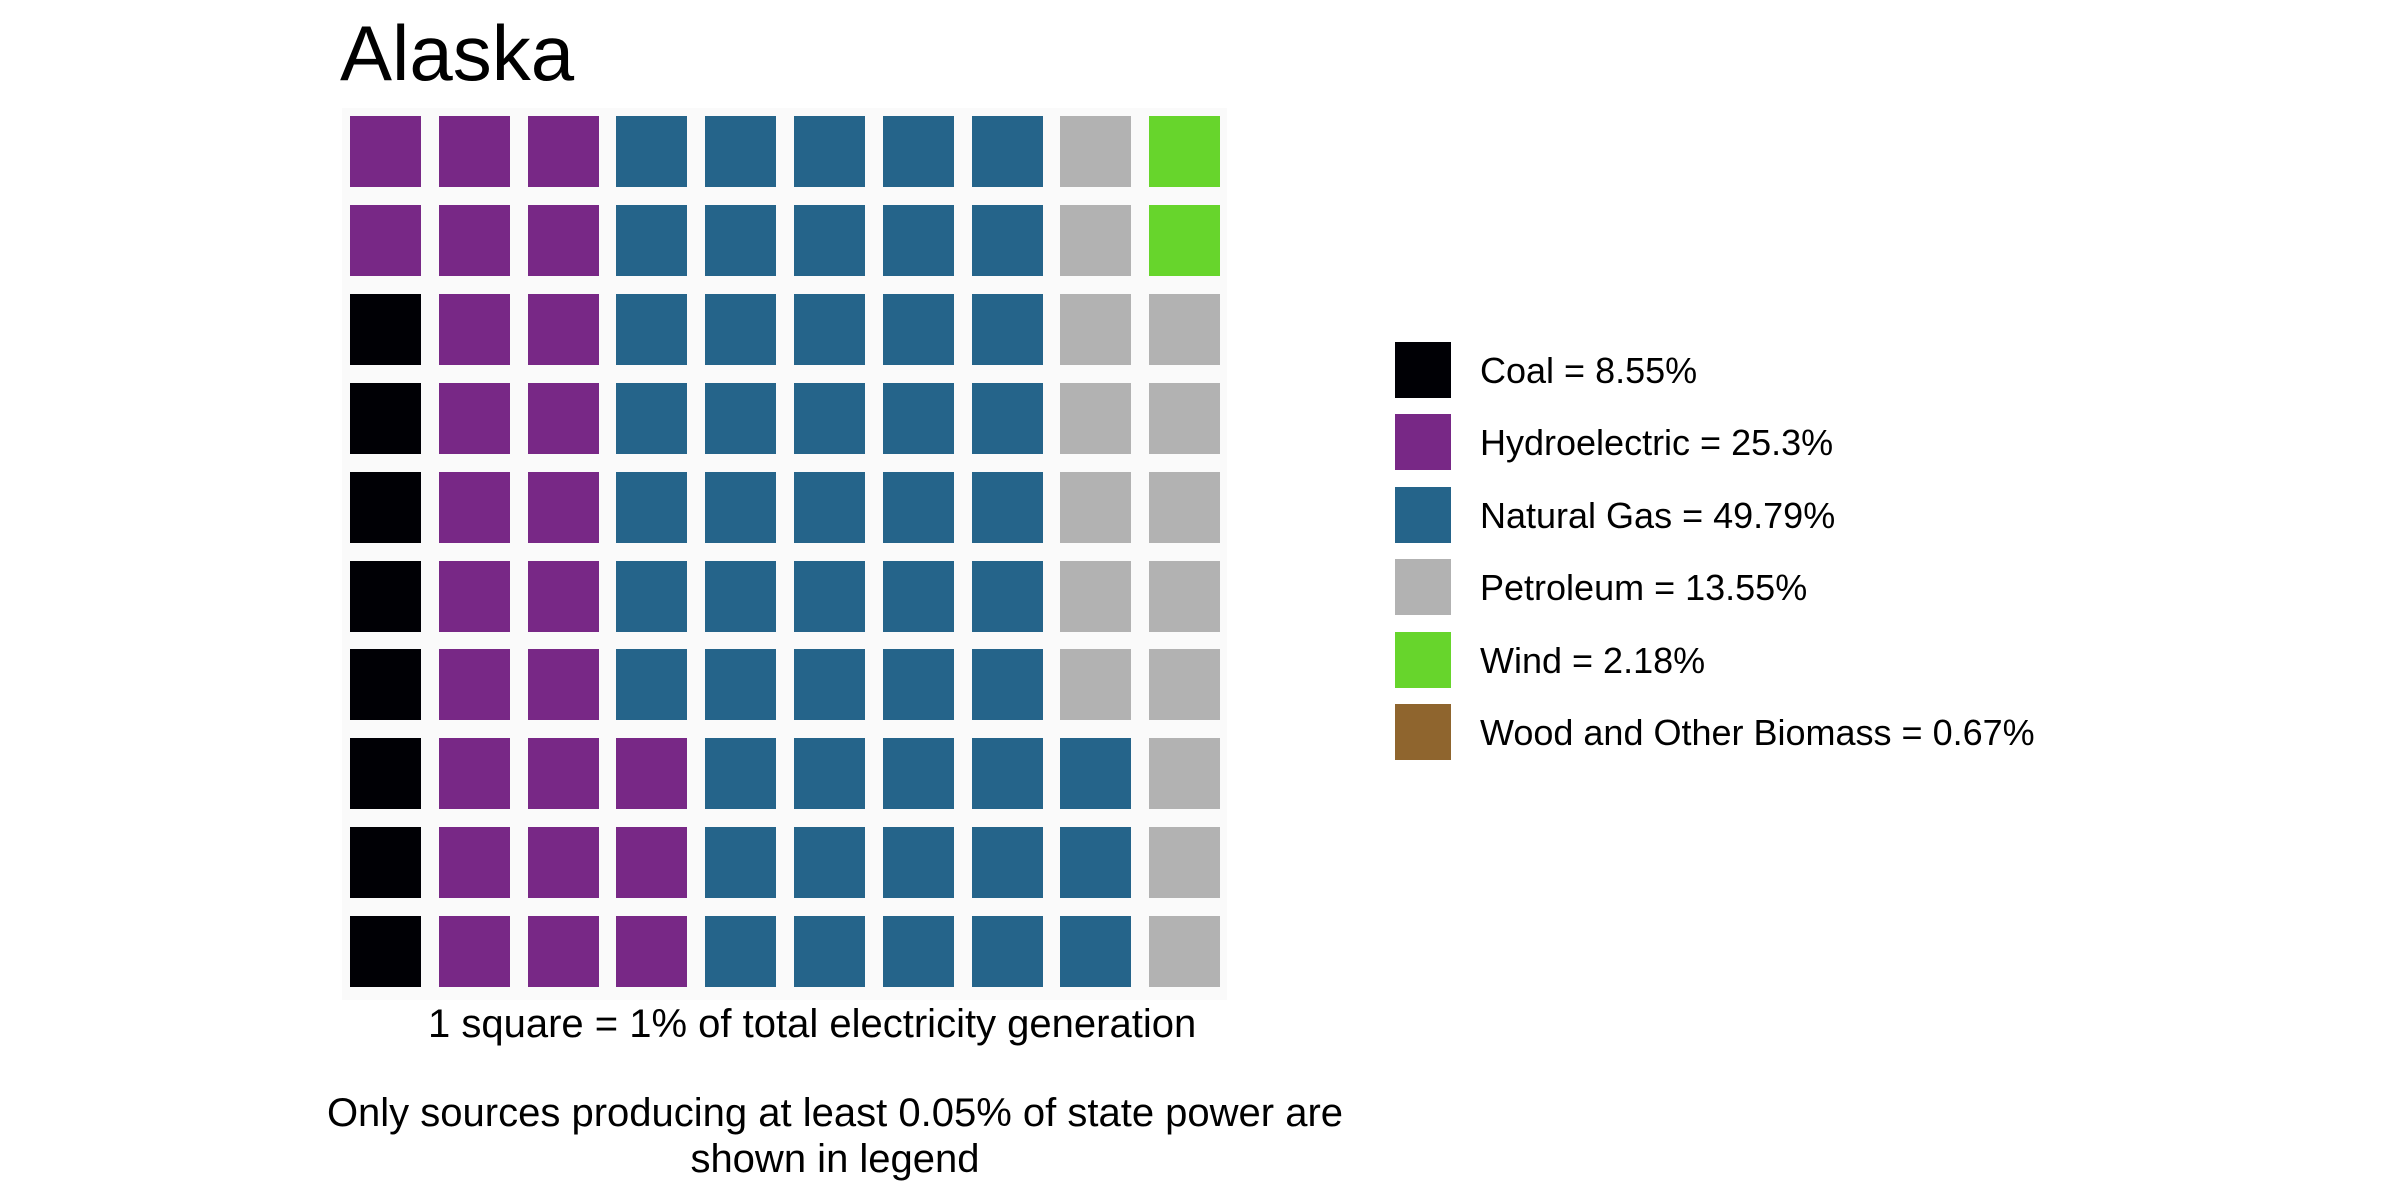 The height and width of the screenshot is (1200, 2400). Describe the element at coordinates (1745, 659) in the screenshot. I see `legend-item-wind: Wind = 2.18%` at that location.